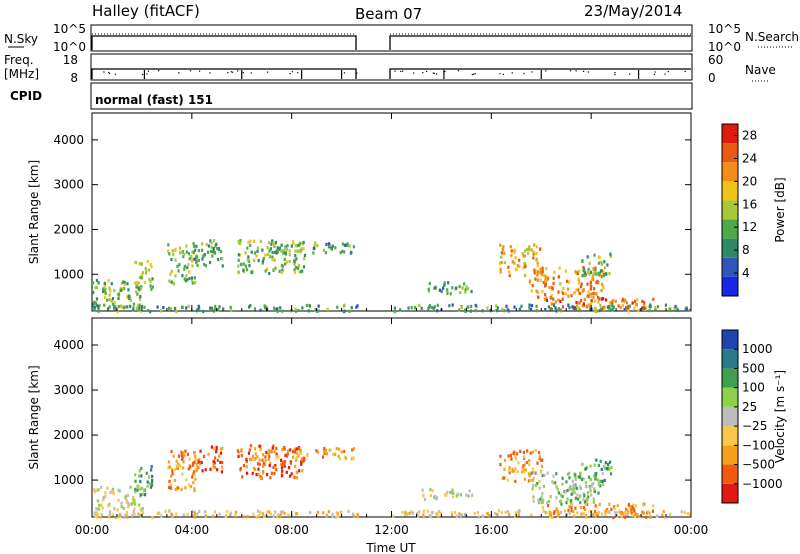  What do you see at coordinates (21, 74) in the screenshot?
I see `freq-label-2: [MHz]` at bounding box center [21, 74].